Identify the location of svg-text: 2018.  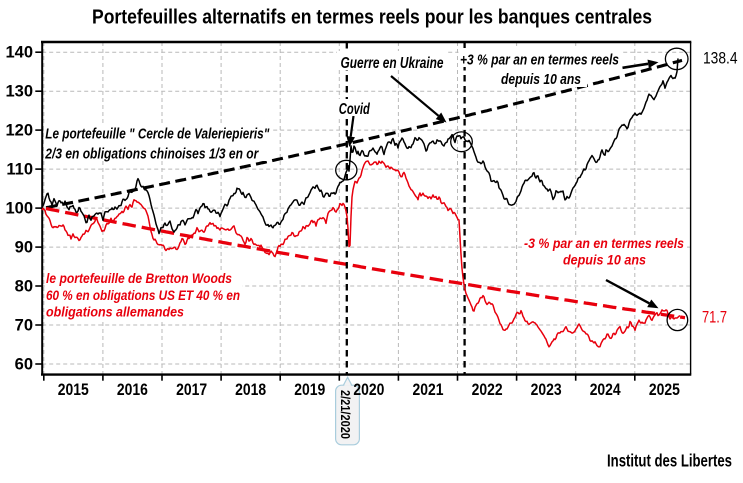
(250, 390).